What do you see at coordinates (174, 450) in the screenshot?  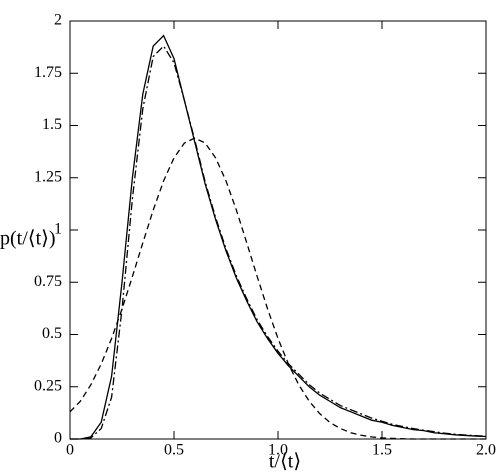 I see `x-tick-label: 0.5` at bounding box center [174, 450].